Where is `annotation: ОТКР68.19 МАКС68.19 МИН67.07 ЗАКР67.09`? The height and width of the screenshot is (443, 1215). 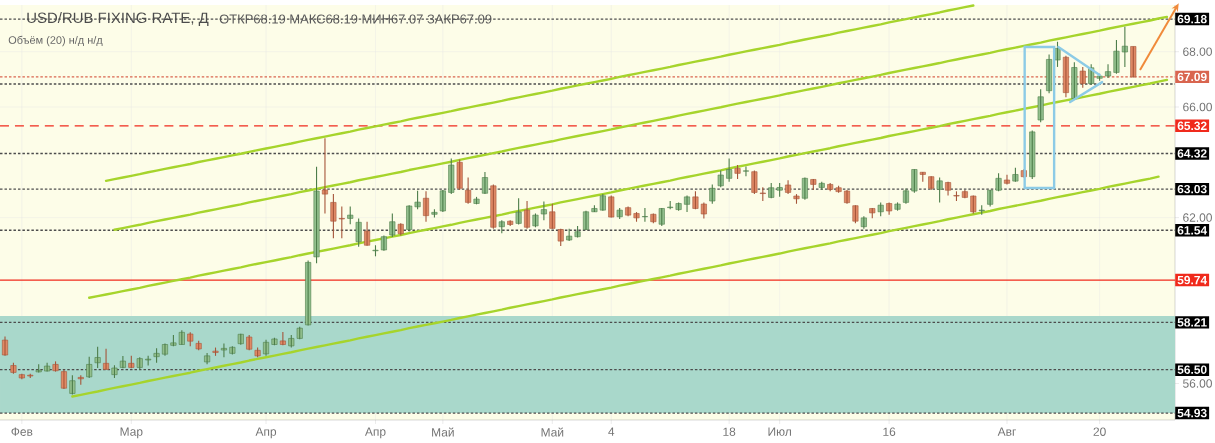
annotation: ОТКР68.19 МАКС68.19 МИН67.07 ЗАКР67.09 is located at coordinates (355, 19).